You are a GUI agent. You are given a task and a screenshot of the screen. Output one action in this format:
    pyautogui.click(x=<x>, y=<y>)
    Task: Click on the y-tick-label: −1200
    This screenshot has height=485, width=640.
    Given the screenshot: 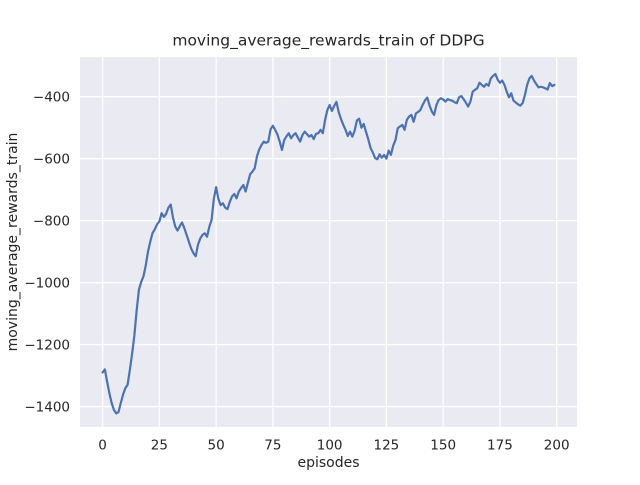 What is the action you would take?
    pyautogui.click(x=47, y=345)
    